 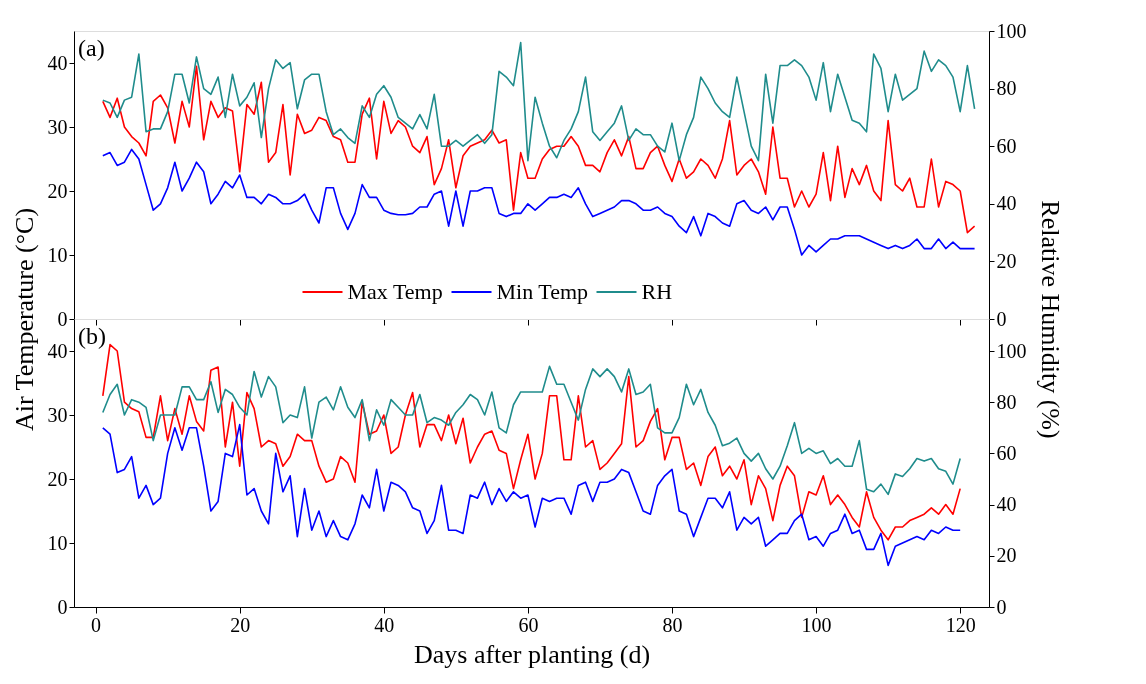 What do you see at coordinates (96, 624) in the screenshot?
I see `x-tick-label: 0` at bounding box center [96, 624].